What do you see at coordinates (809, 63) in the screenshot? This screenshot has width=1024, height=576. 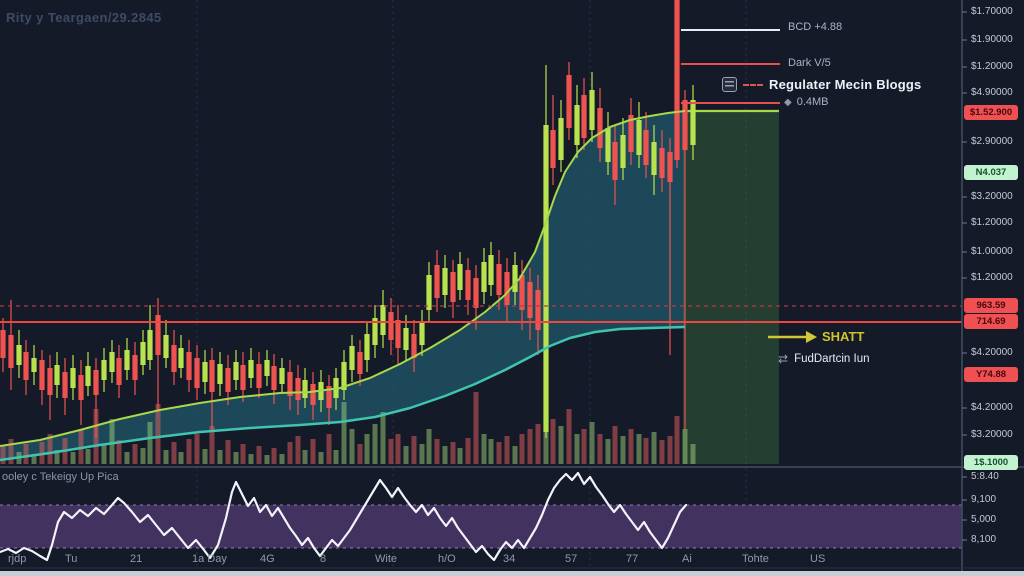 I see `level-line-label-2: Dark V/5` at bounding box center [809, 63].